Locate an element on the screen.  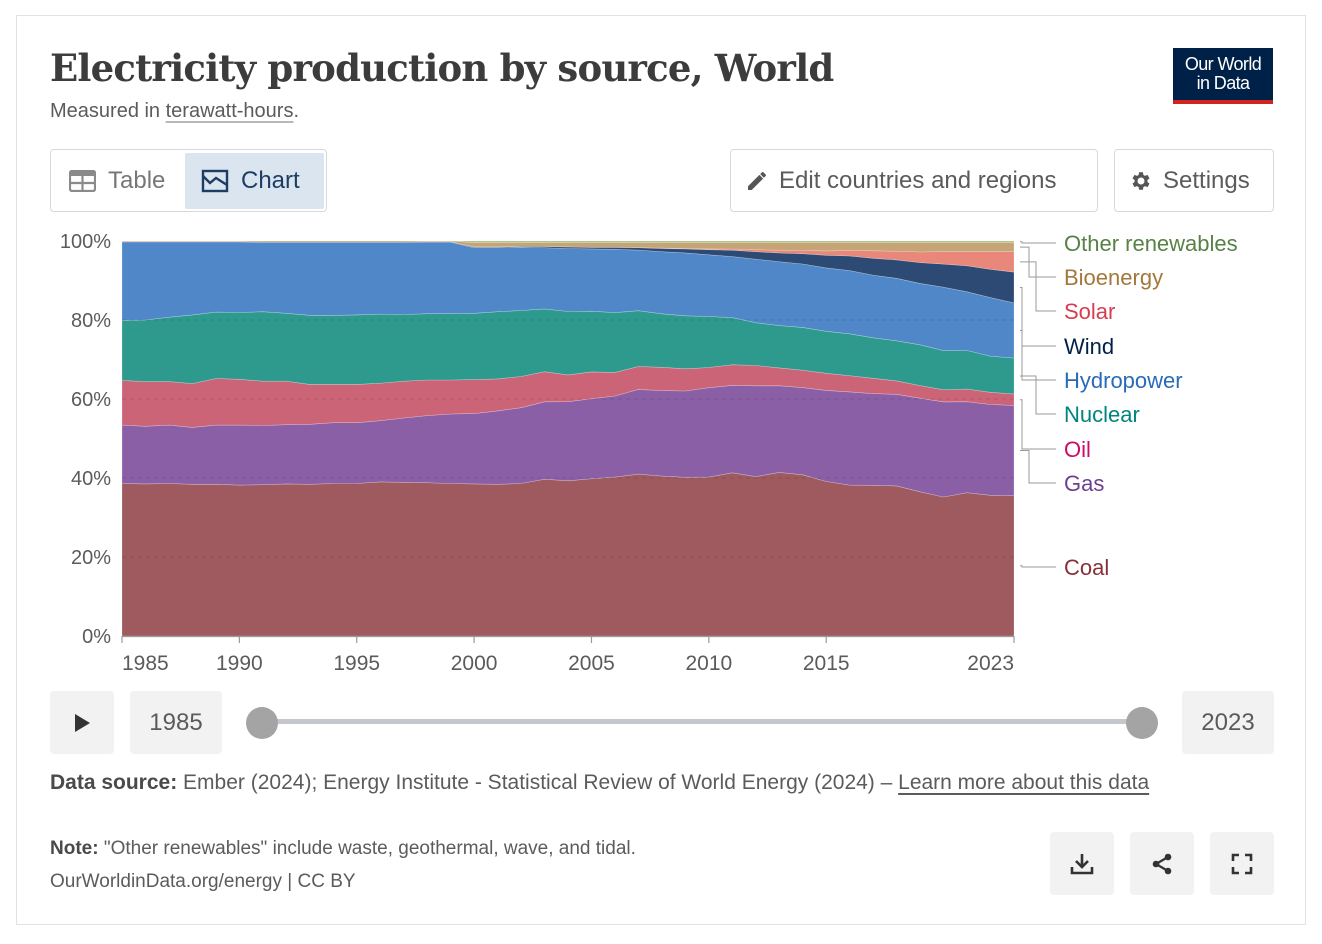
logo-line-2: in Data is located at coordinates (1223, 83).